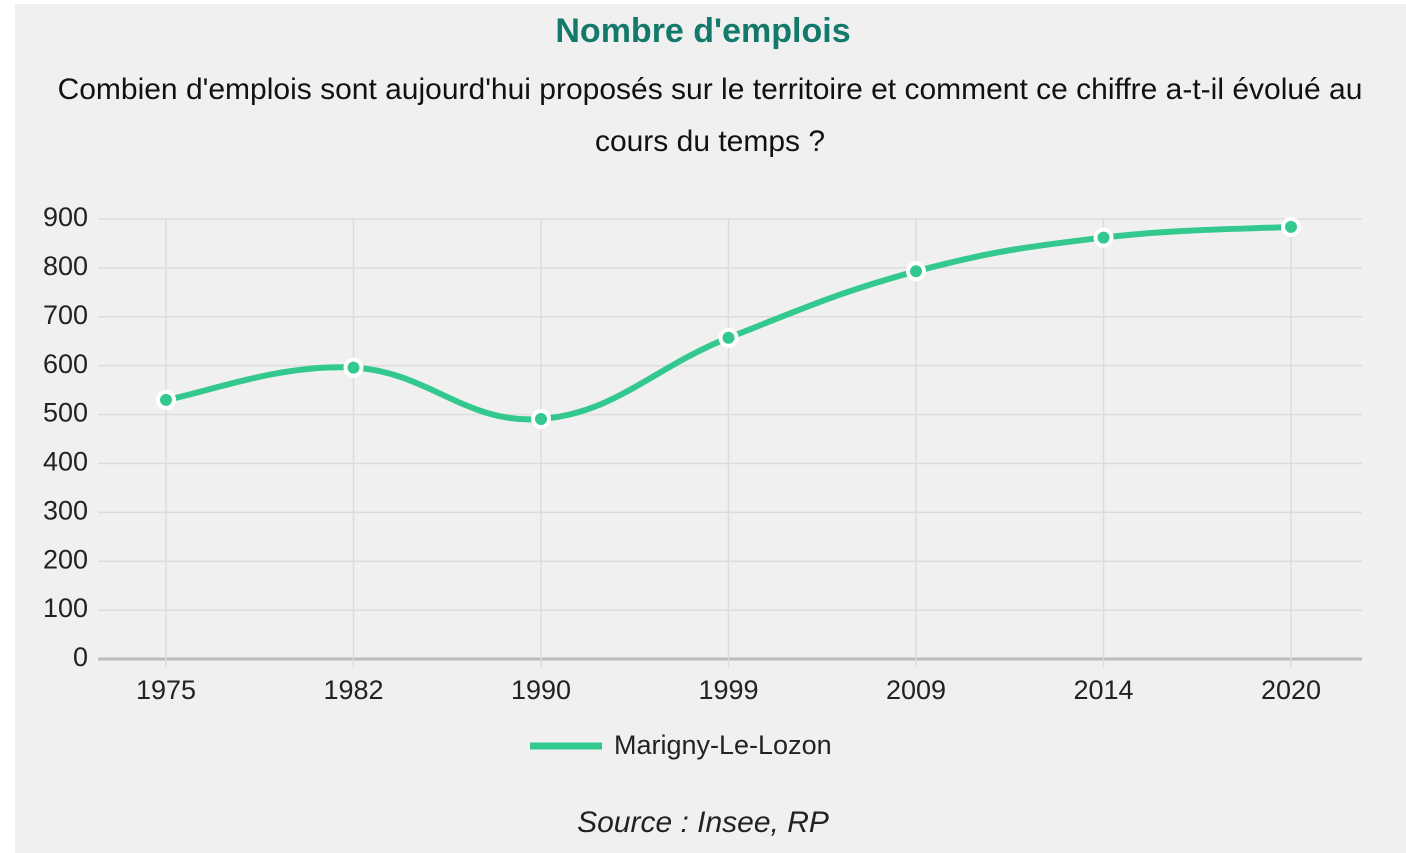 This screenshot has width=1406, height=853. What do you see at coordinates (703, 31) in the screenshot?
I see `chart-title: Nombre d'emplois` at bounding box center [703, 31].